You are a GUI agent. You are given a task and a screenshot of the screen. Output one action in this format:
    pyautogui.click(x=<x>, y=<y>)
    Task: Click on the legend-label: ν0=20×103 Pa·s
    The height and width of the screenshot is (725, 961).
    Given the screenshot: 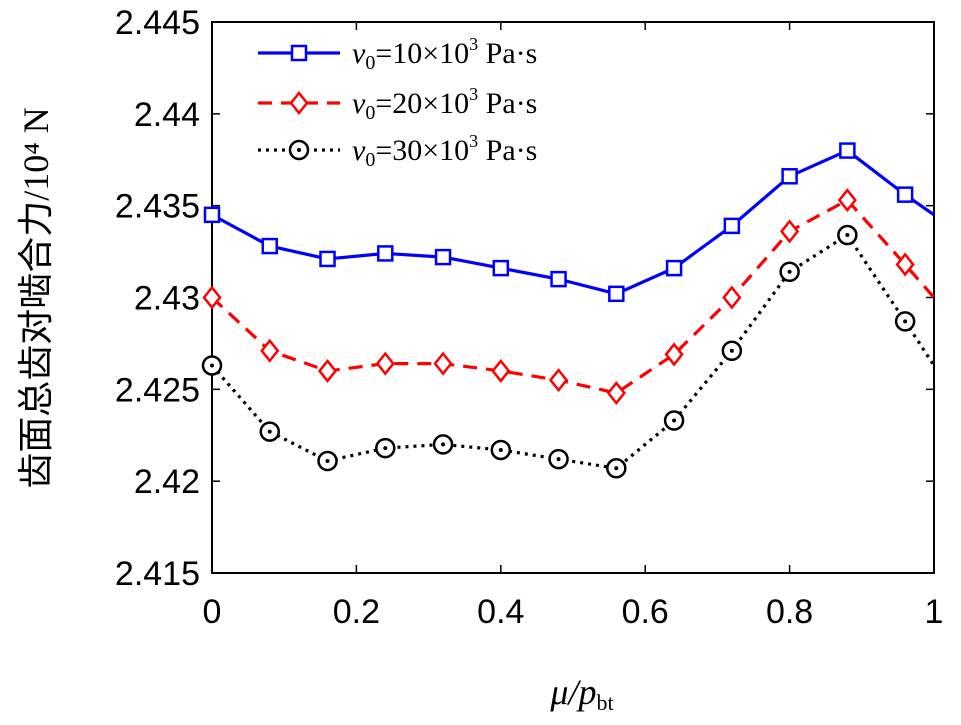 What is the action you would take?
    pyautogui.click(x=444, y=104)
    